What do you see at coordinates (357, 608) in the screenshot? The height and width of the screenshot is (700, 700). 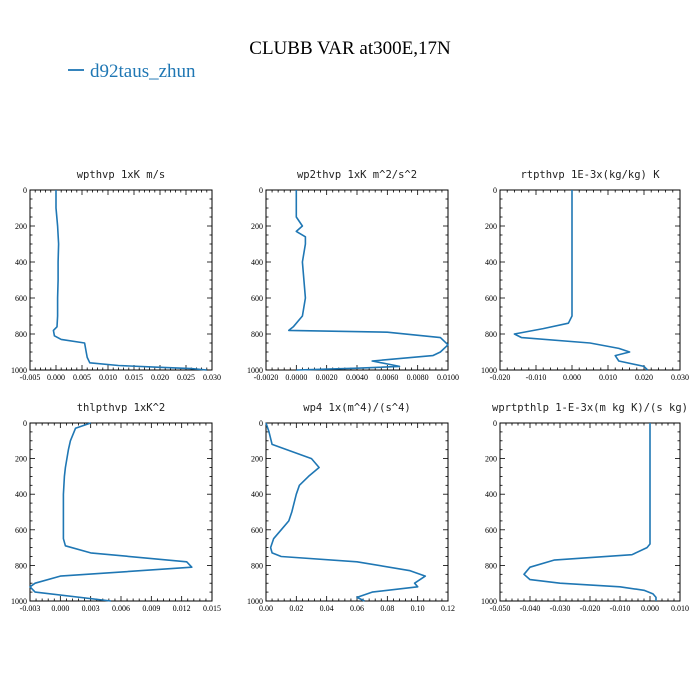 I see `x-tick-label: 0.06` at bounding box center [357, 608].